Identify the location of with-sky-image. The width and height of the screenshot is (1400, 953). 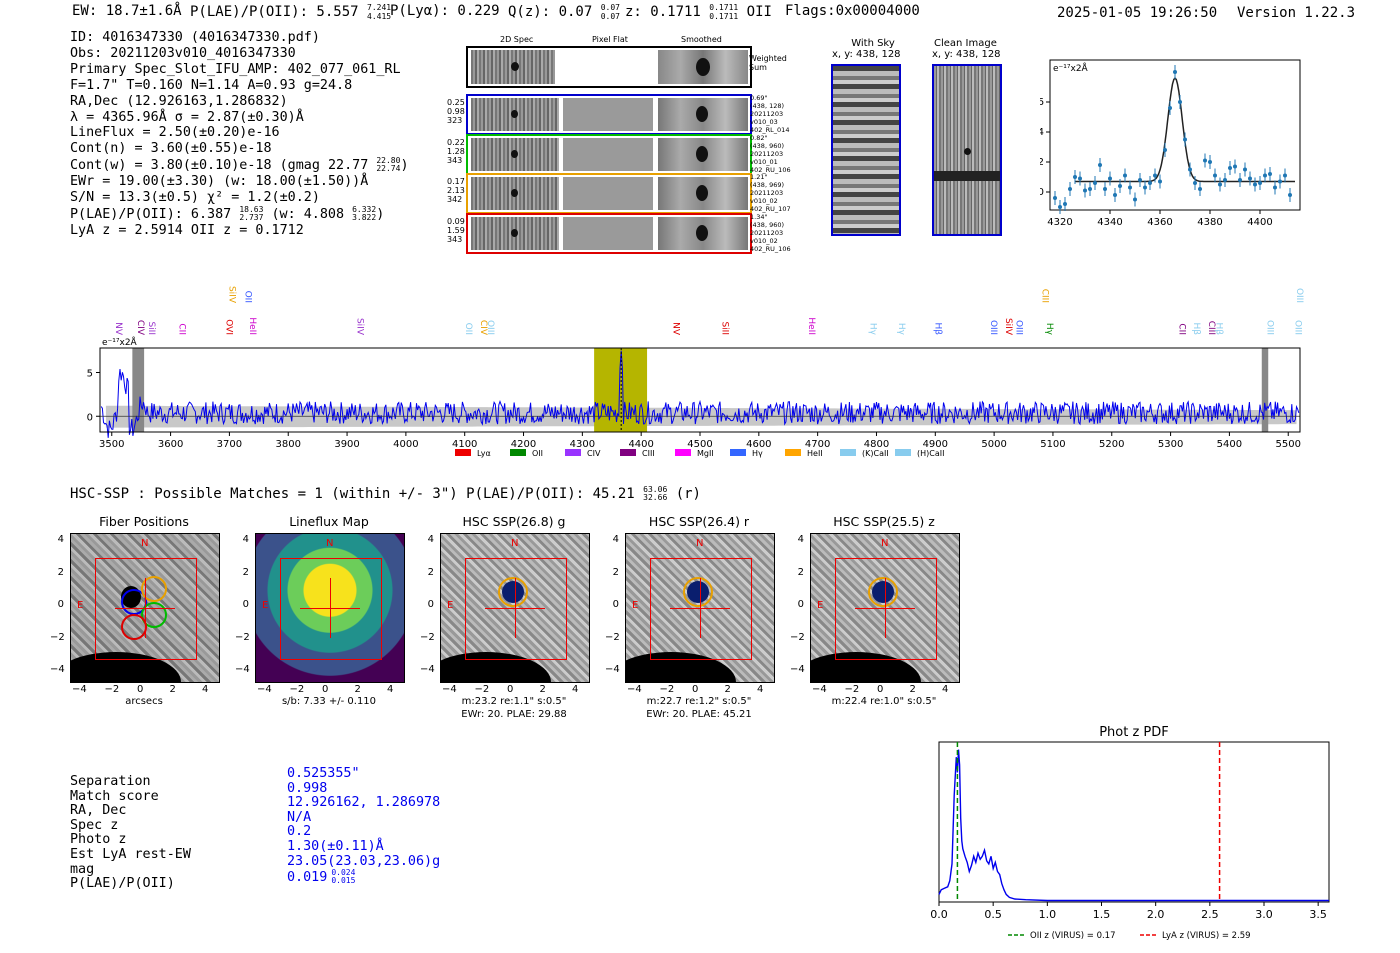
(866, 150).